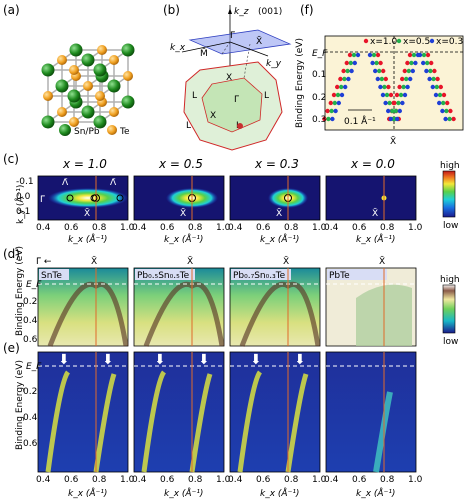 The width and height of the screenshot is (470, 504). Describe the element at coordinates (11, 159) in the screenshot. I see `panel-label-c: (c)` at that location.